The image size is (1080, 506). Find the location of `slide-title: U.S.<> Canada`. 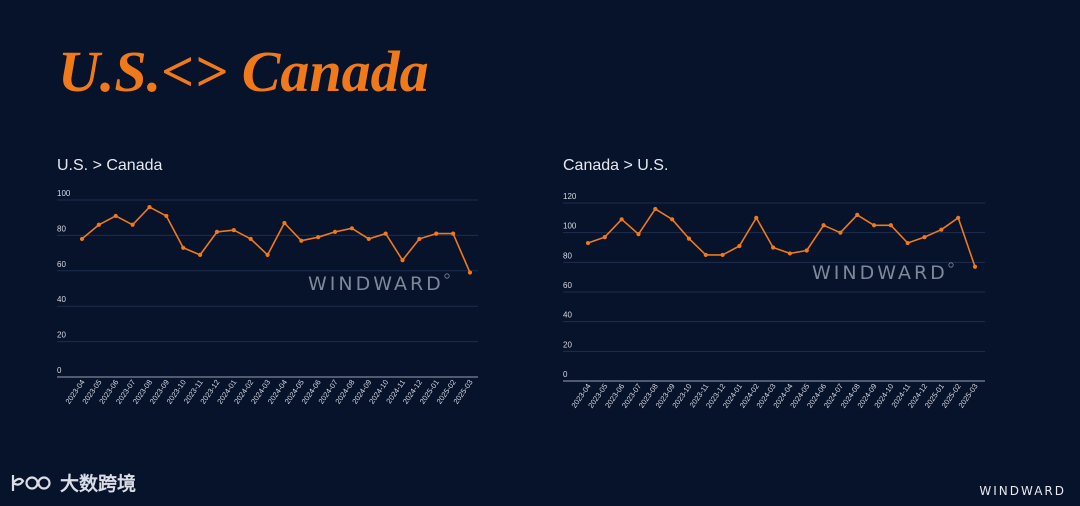

slide-title: U.S.<> Canada is located at coordinates (243, 71).